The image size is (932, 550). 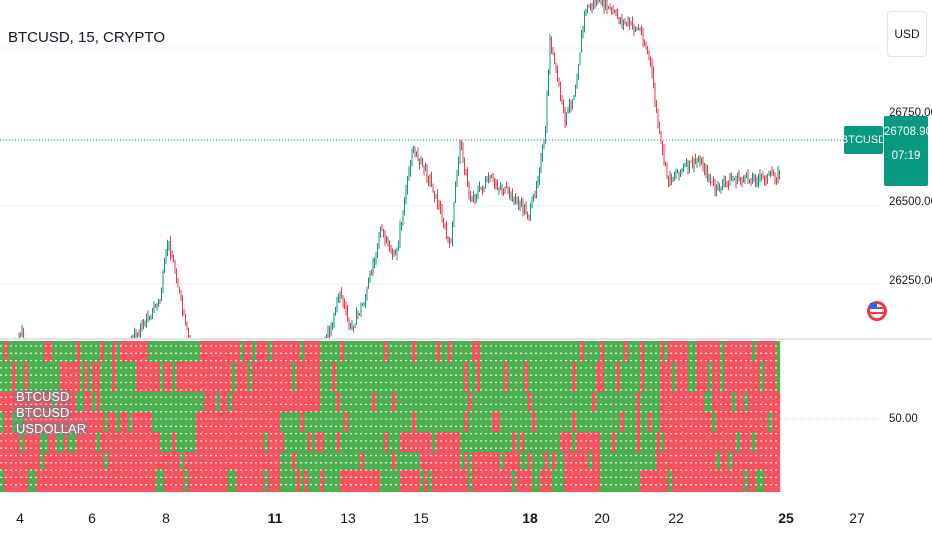 I want to click on us-flag-icon, so click(x=877, y=312).